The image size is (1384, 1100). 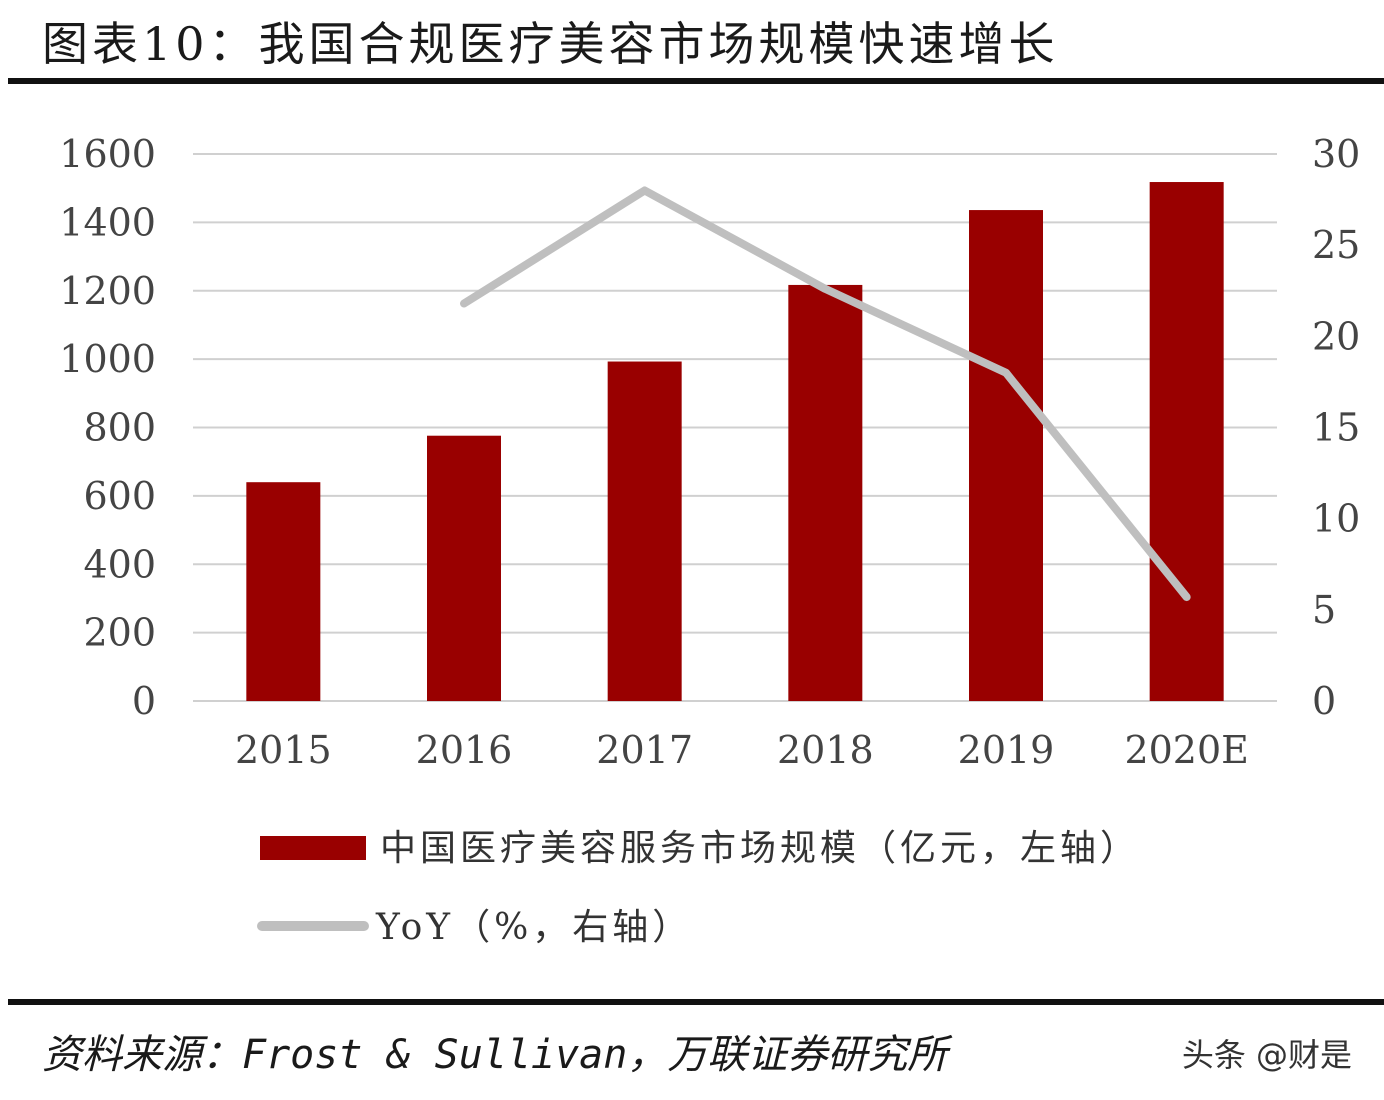 What do you see at coordinates (550, 41) in the screenshot?
I see `figure-title: 图表10：我国合规医疗美容市场规模快速增长` at bounding box center [550, 41].